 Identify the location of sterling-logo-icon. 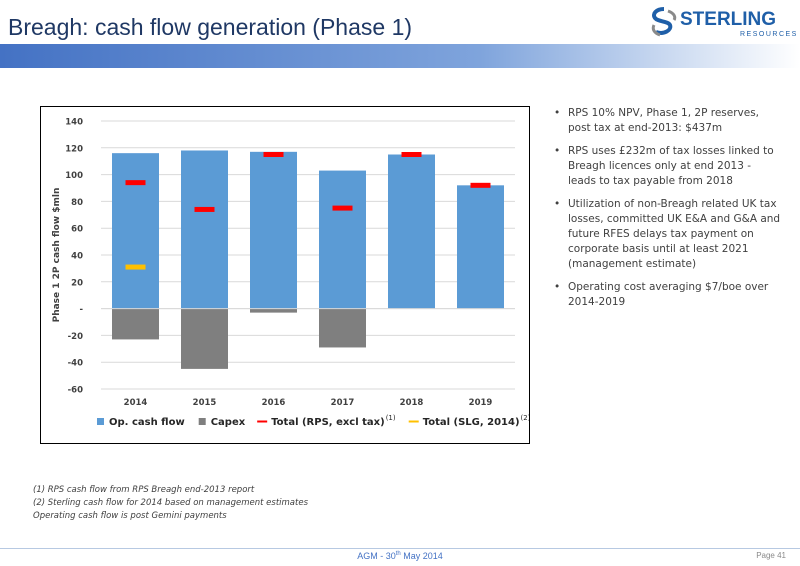
(664, 22).